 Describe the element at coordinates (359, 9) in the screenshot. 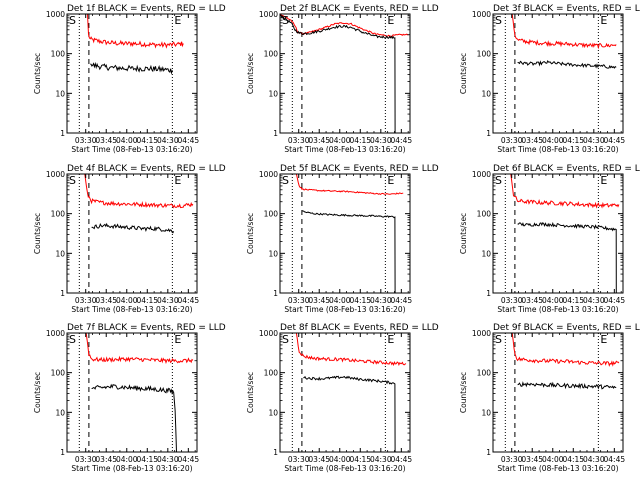

I see `panel-title: Det 2f BLACK = Events, RED = LLD` at that location.